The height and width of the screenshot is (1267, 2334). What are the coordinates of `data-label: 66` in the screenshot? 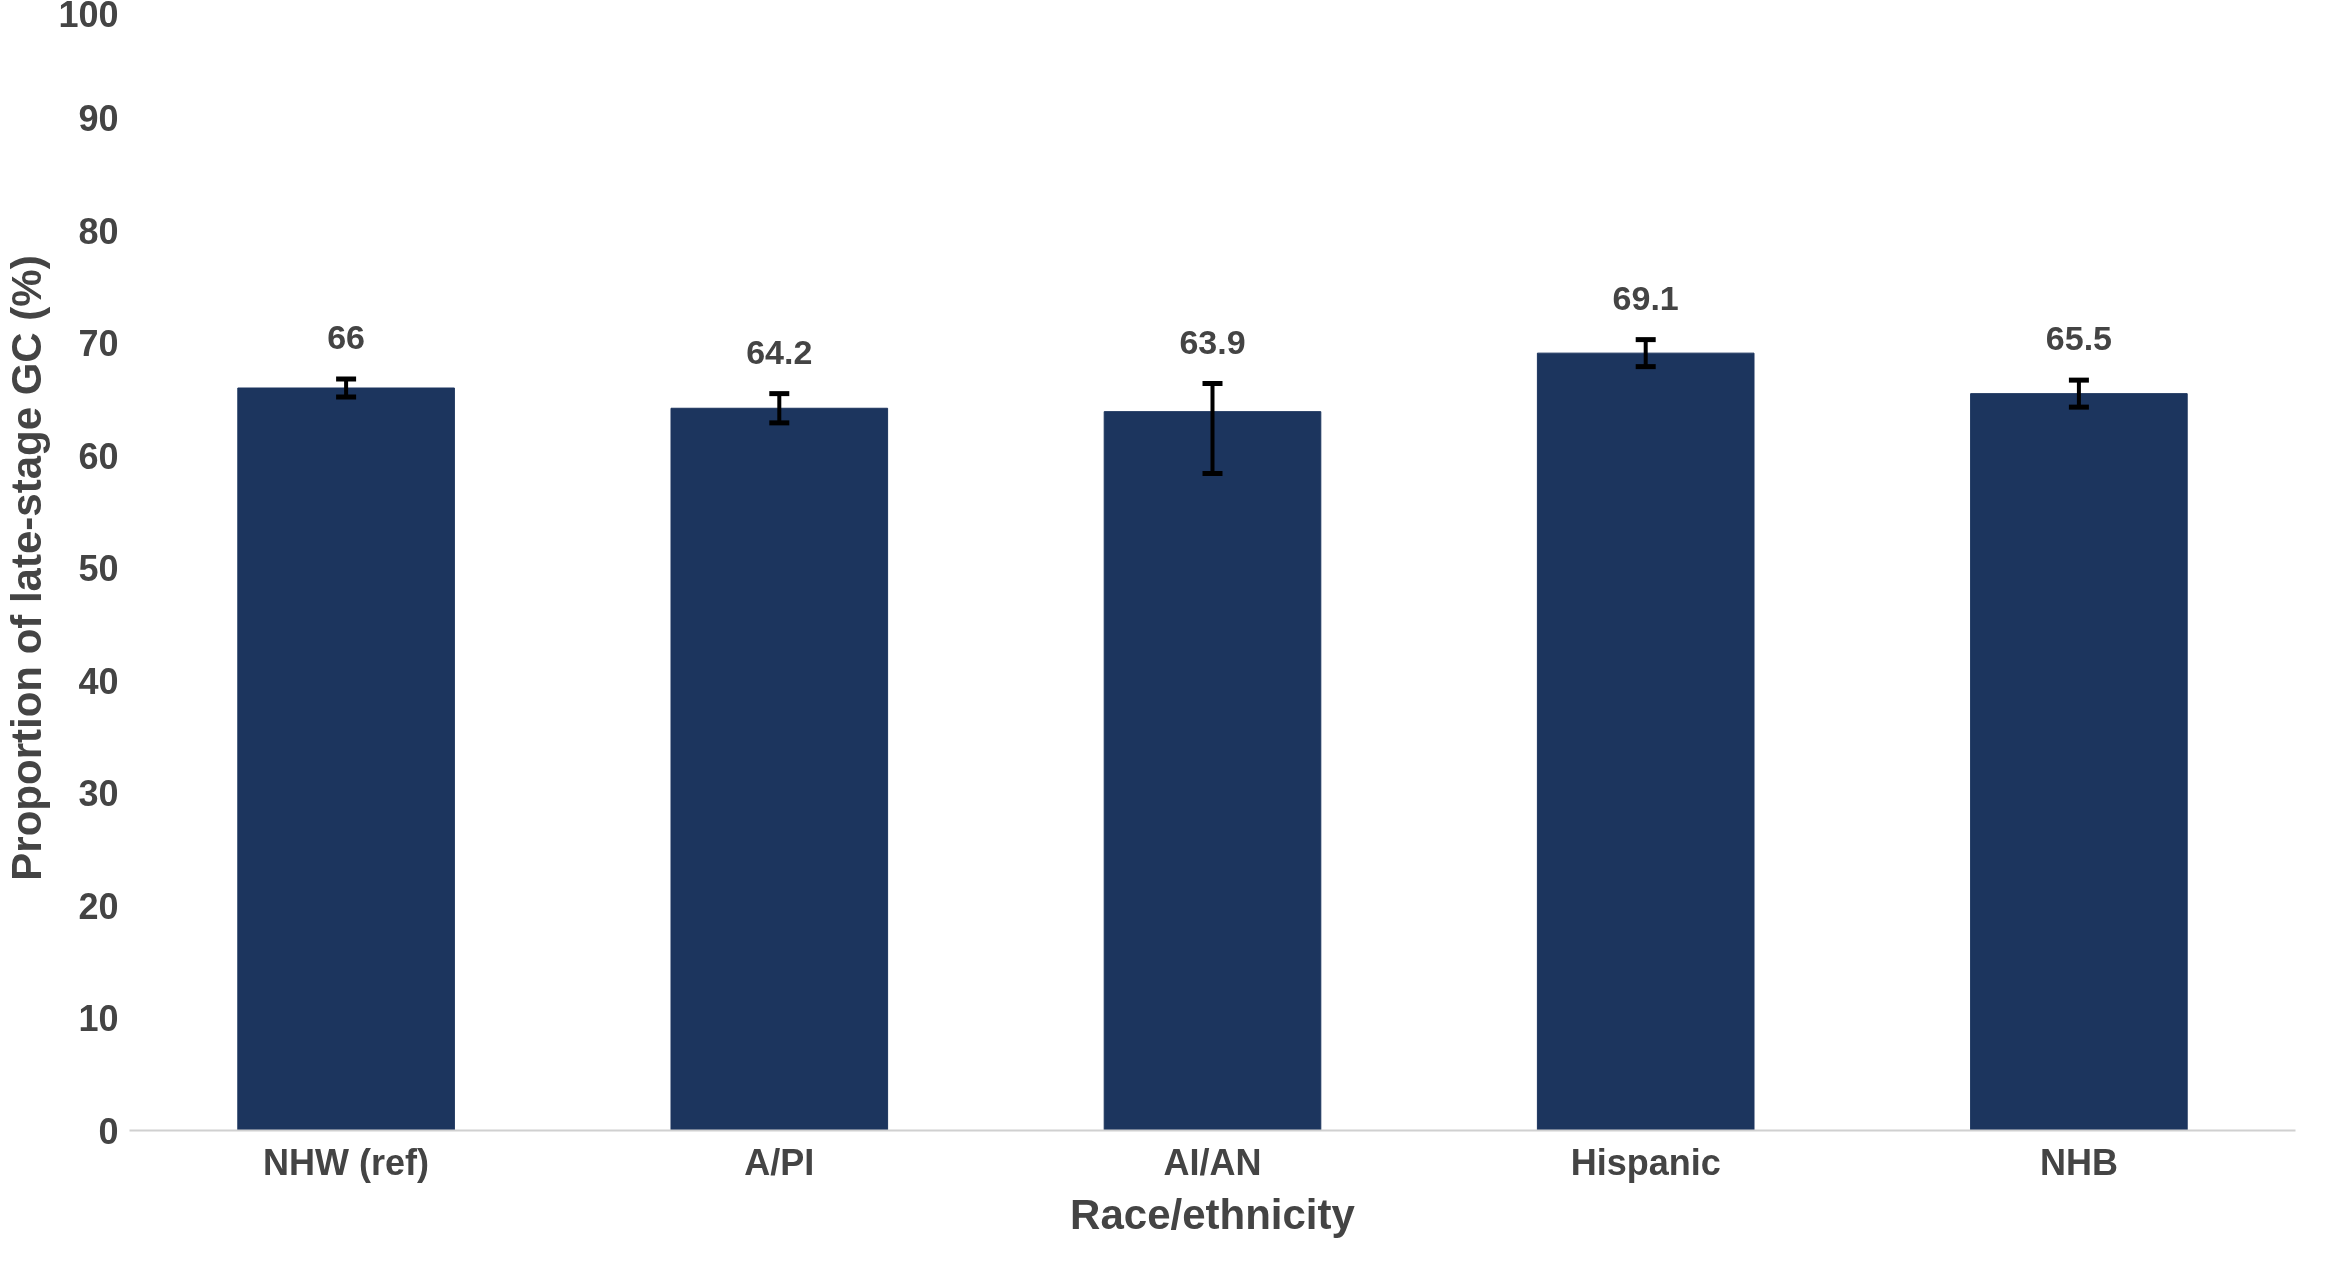 It's located at (346, 337).